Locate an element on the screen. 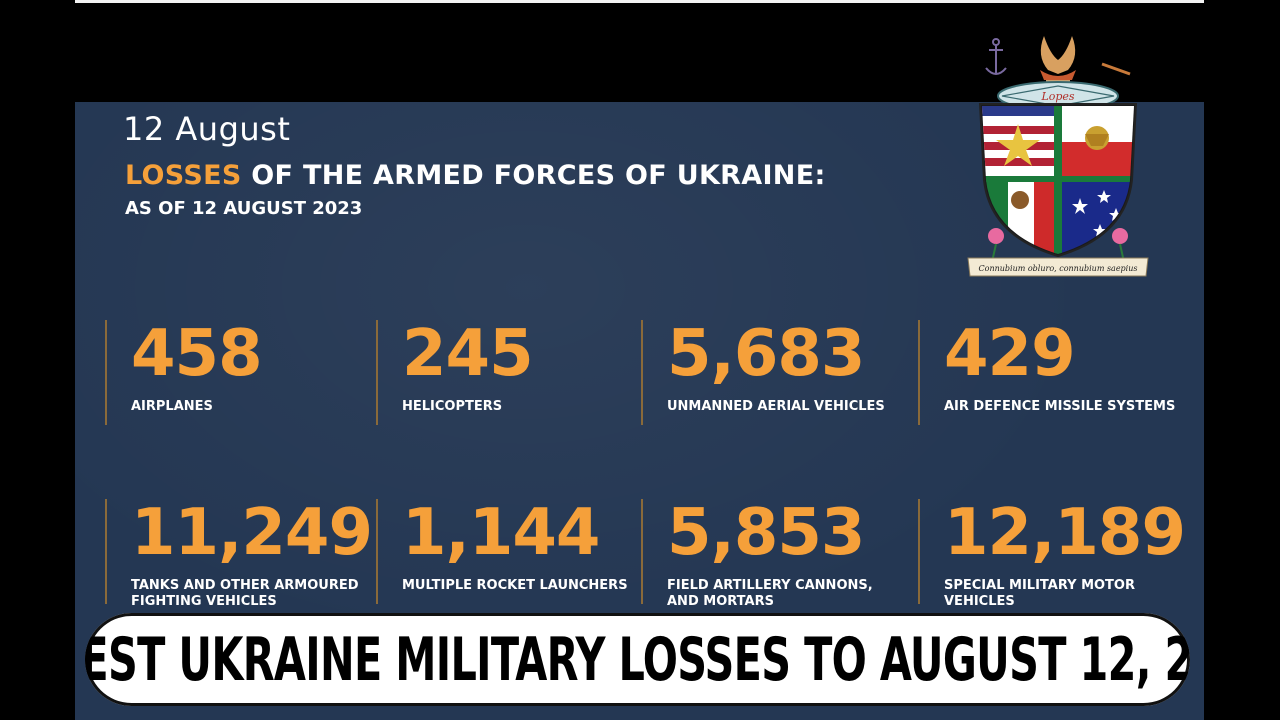 This screenshot has width=1280, height=720. rose-left-icon is located at coordinates (996, 245).